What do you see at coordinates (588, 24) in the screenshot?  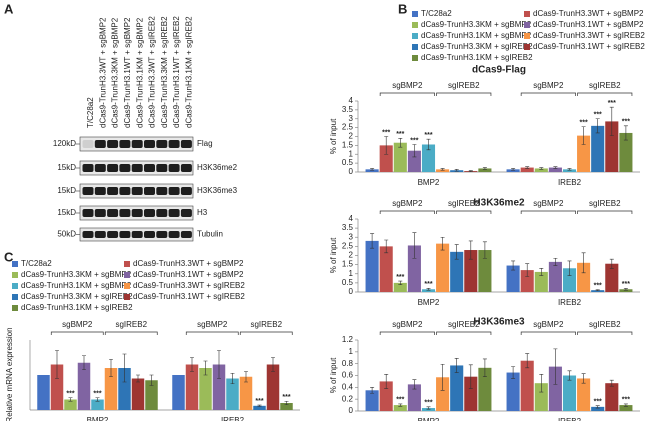 I see `legend-label: dCas9-TrunH3.1WT + sgBMP2` at bounding box center [588, 24].